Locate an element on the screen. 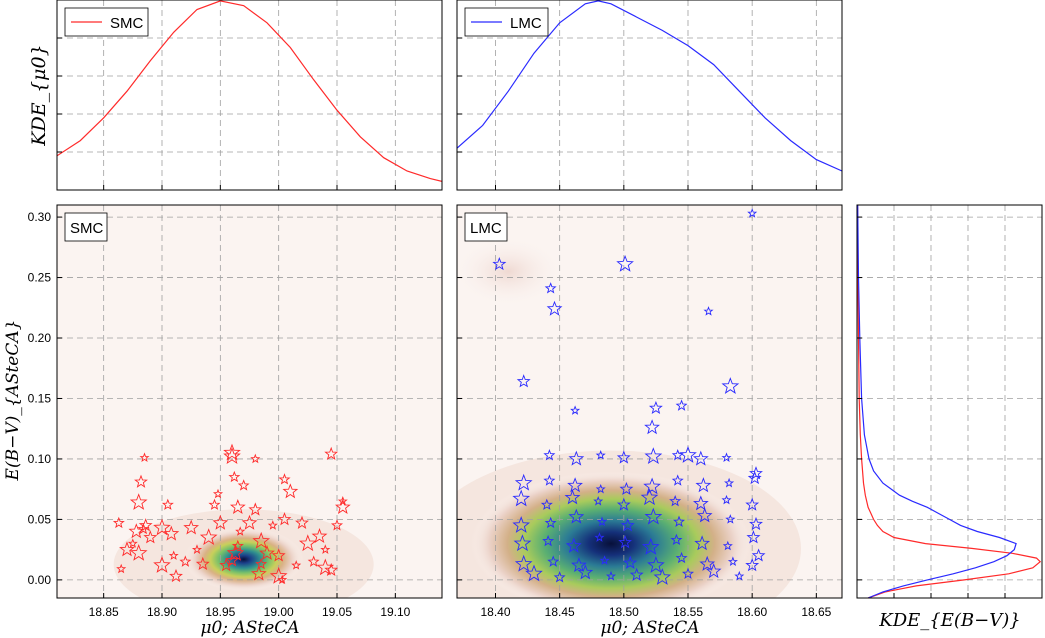  panel-top-middle-frame is located at coordinates (649, 95).